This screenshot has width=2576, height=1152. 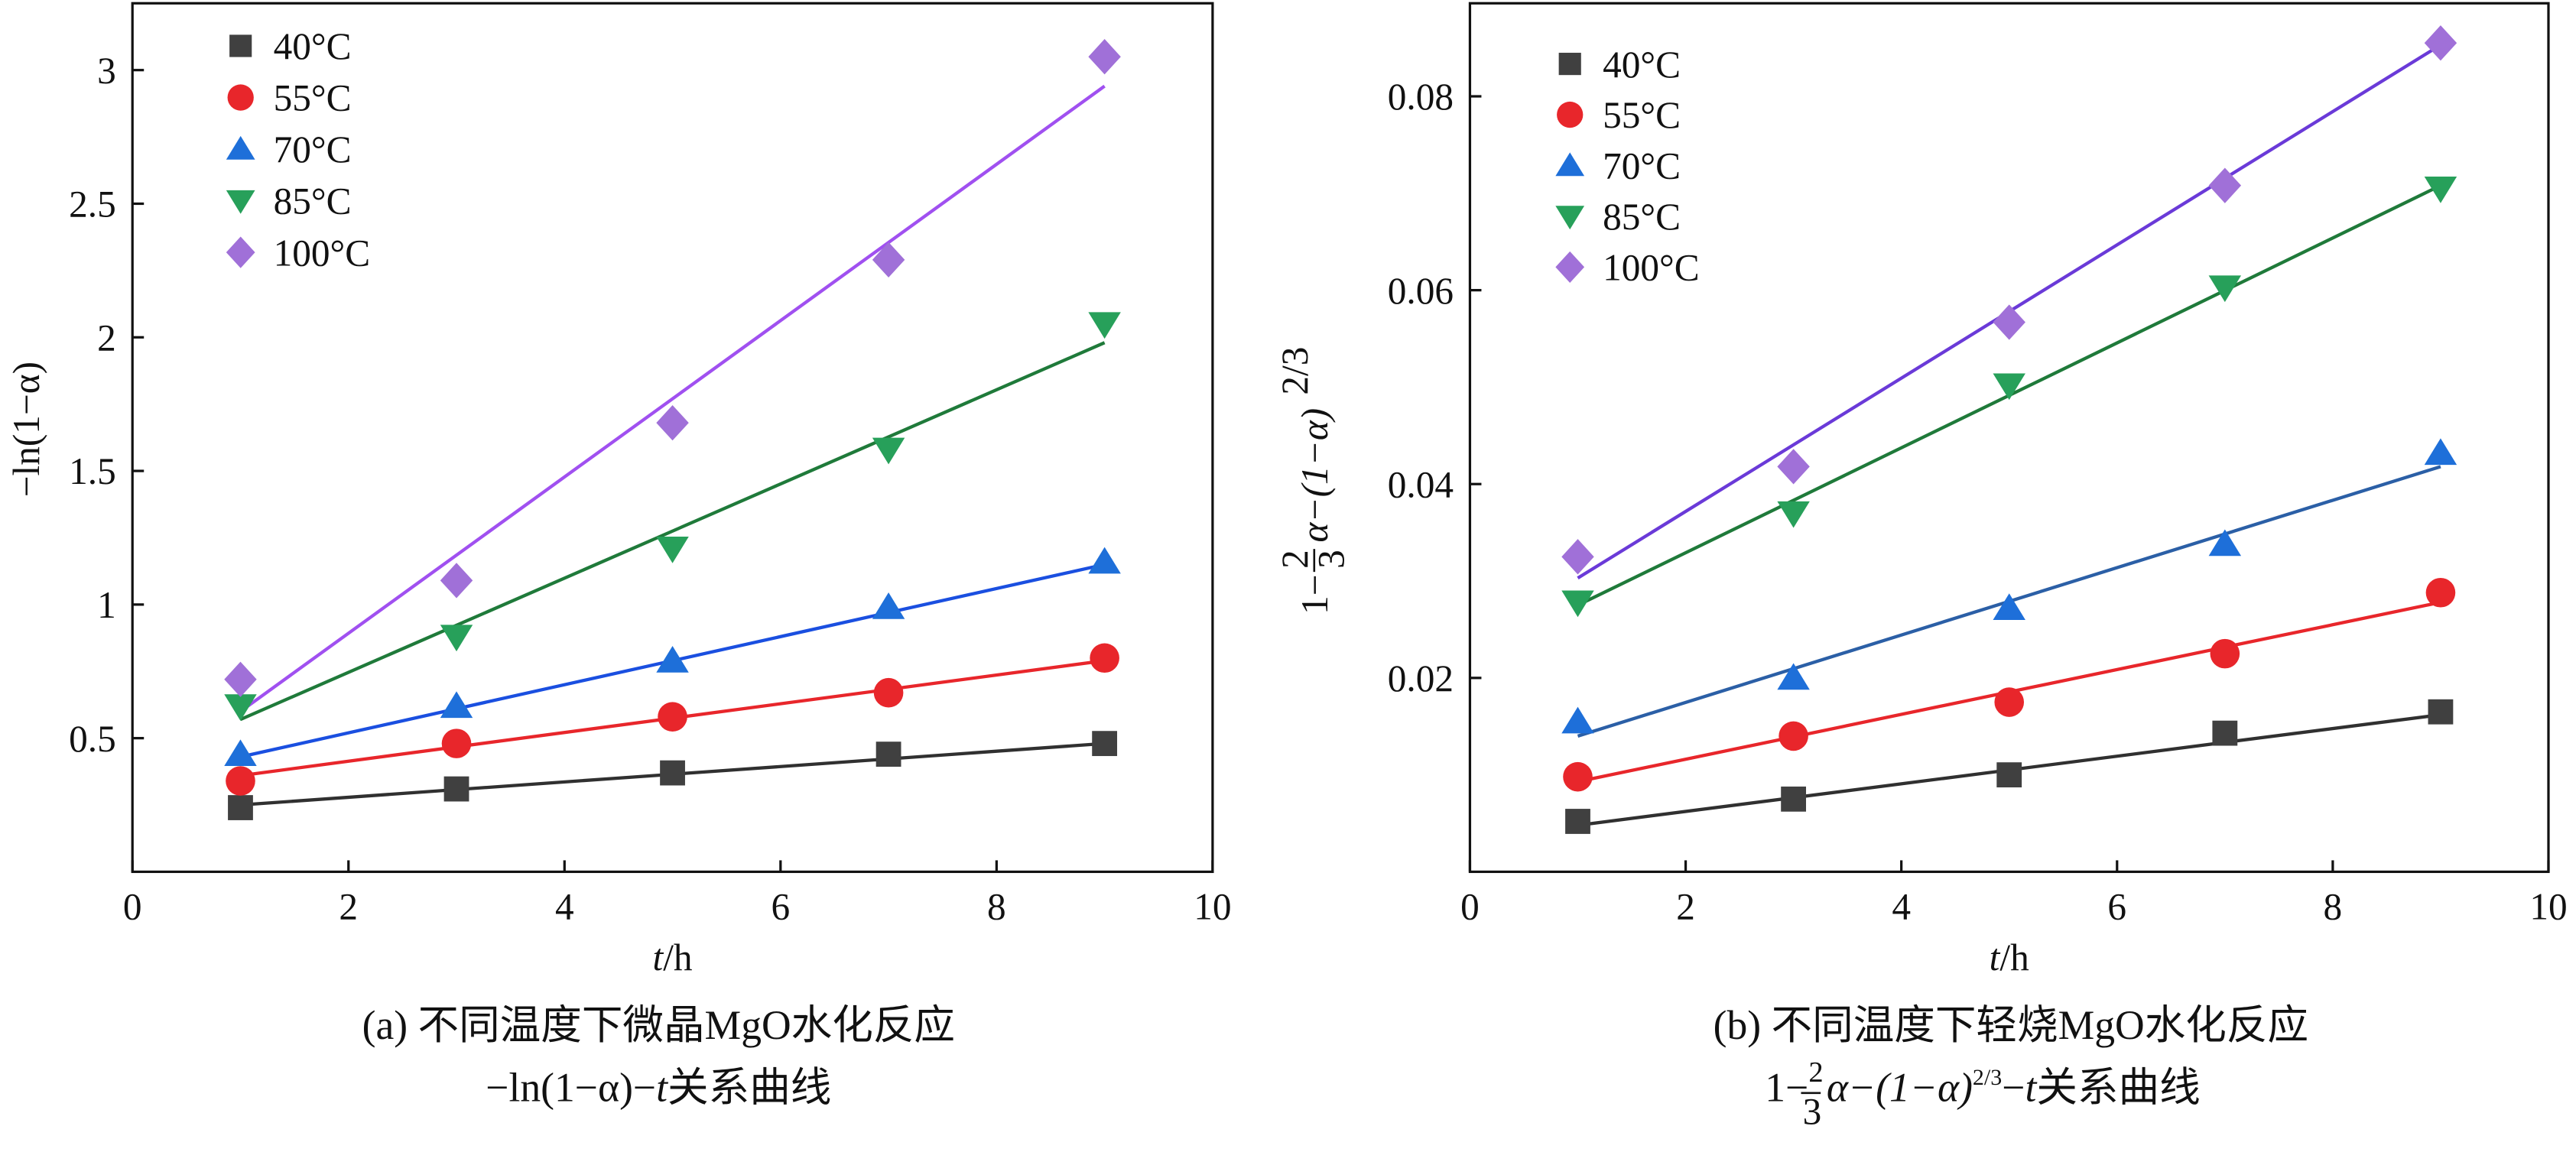 I want to click on caption-part: α−(1−α), so click(x=1900, y=1088).